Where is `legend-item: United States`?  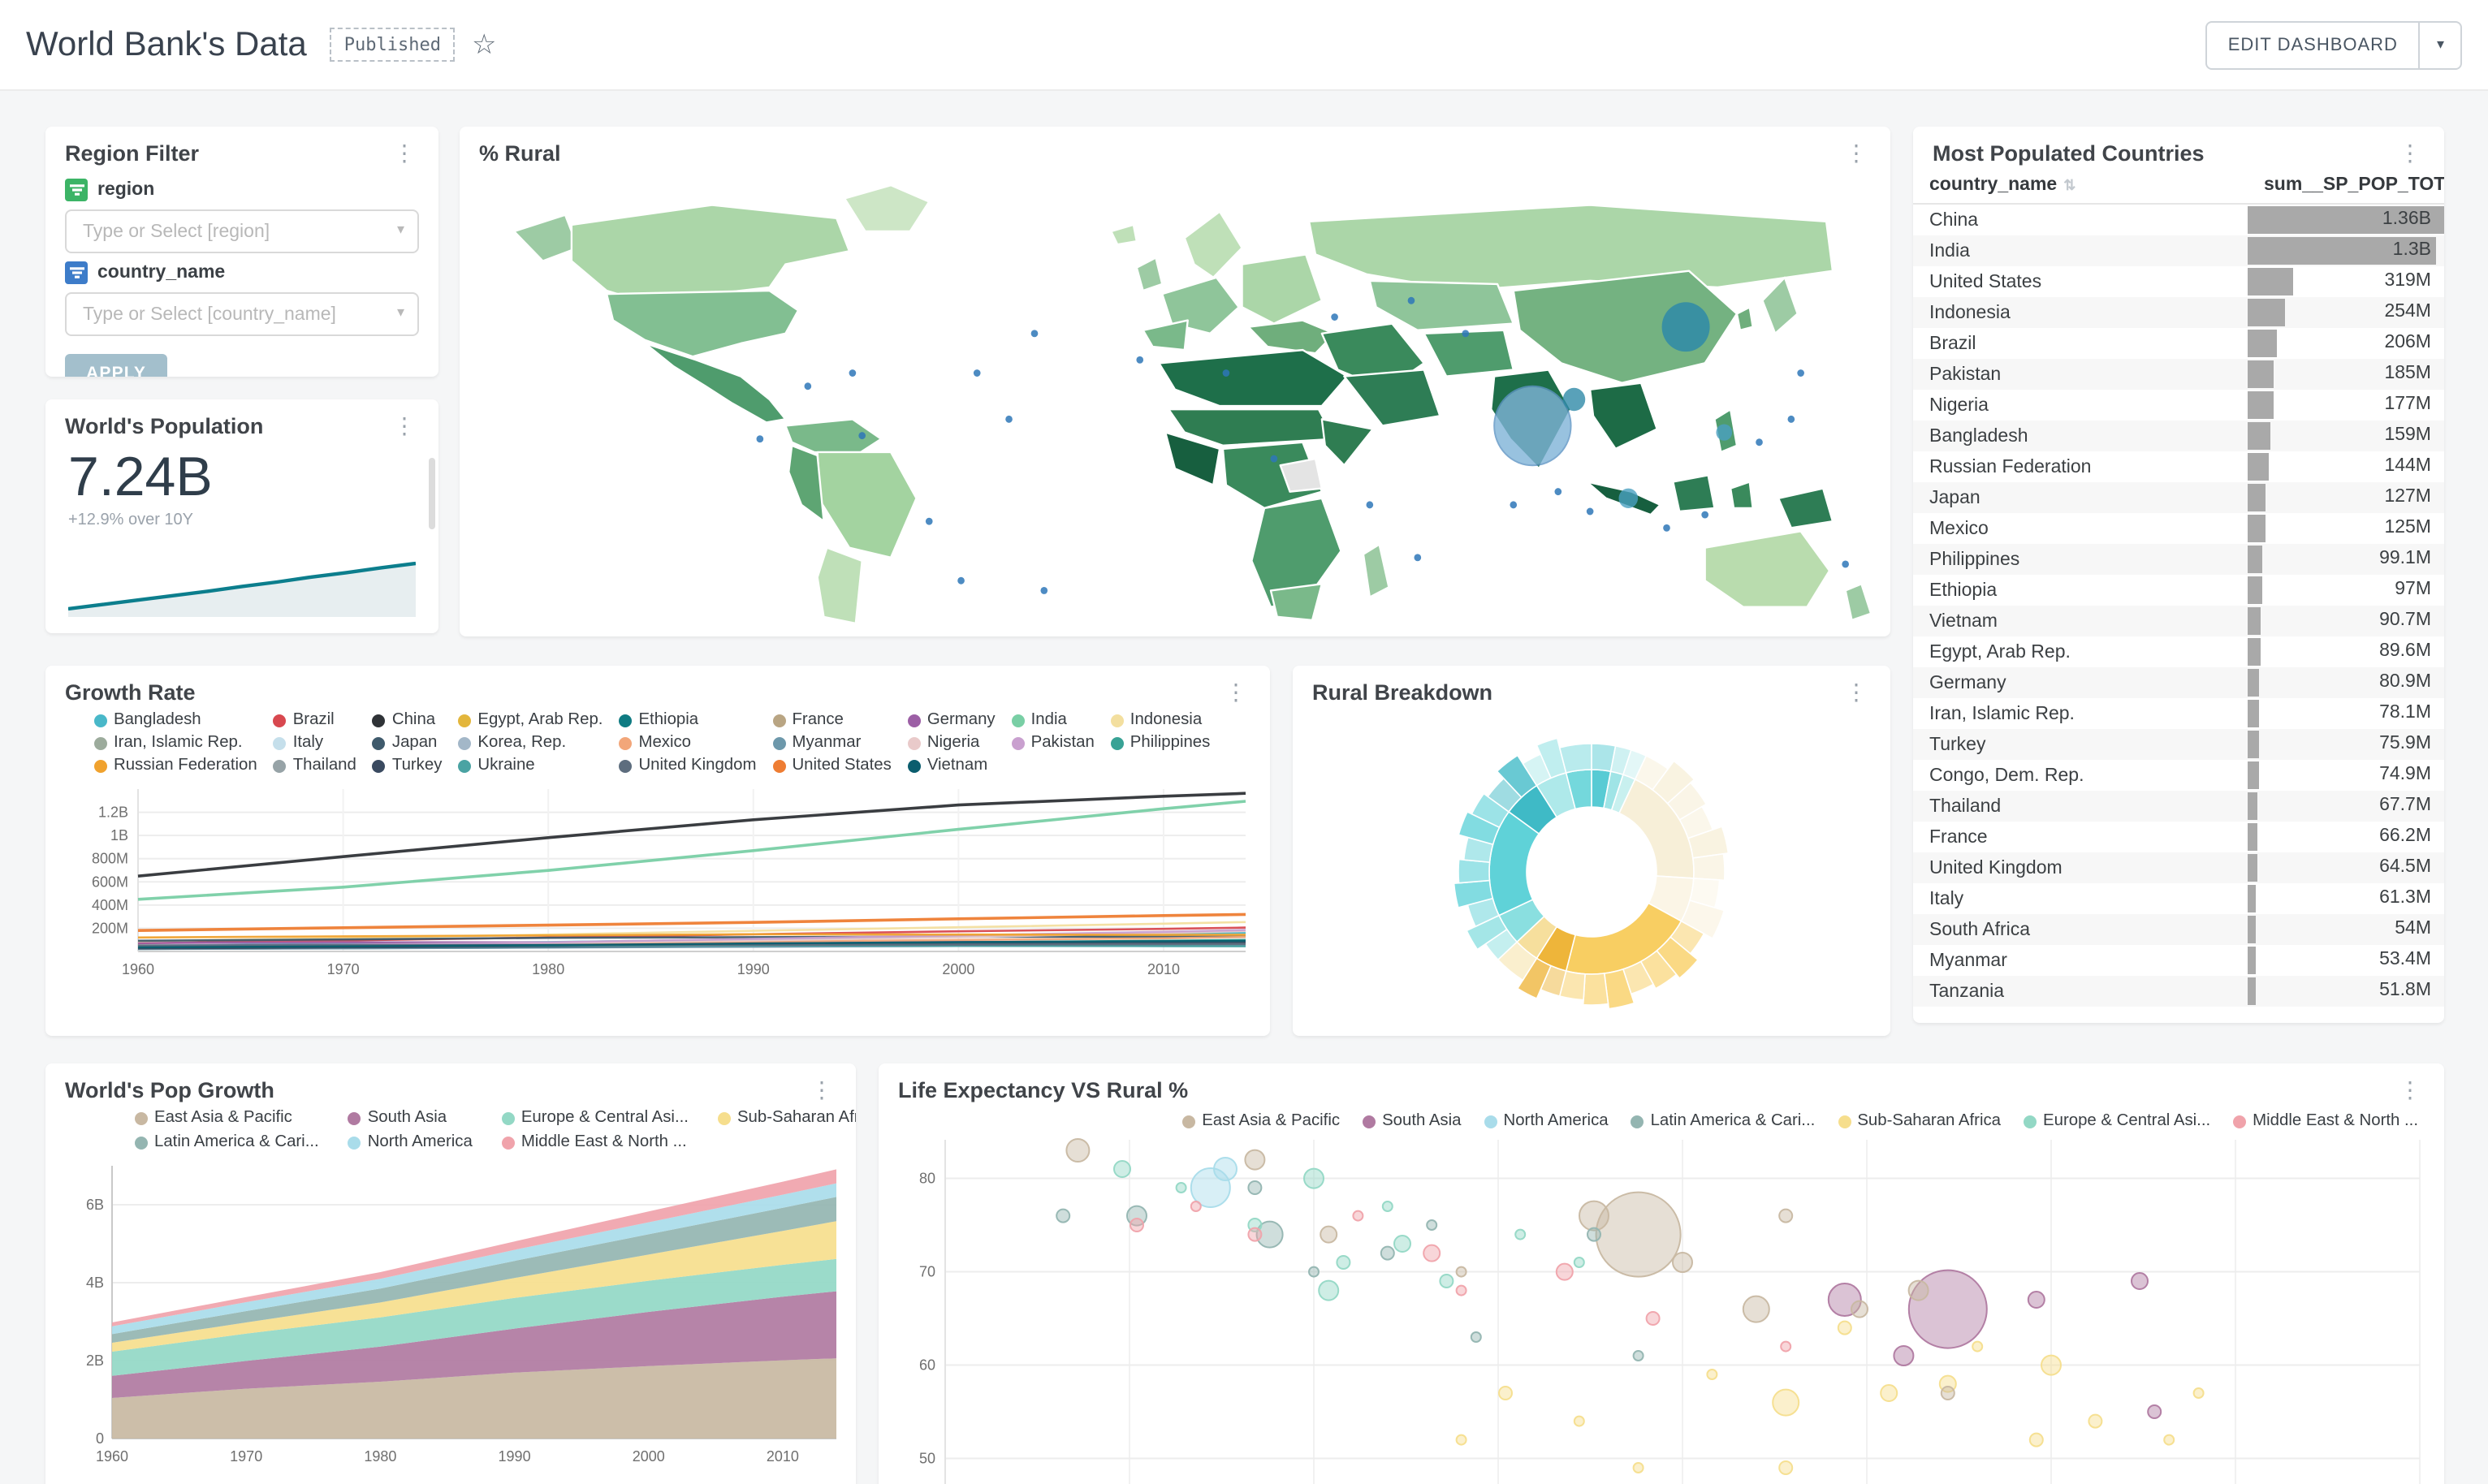
legend-item: United States is located at coordinates (832, 765).